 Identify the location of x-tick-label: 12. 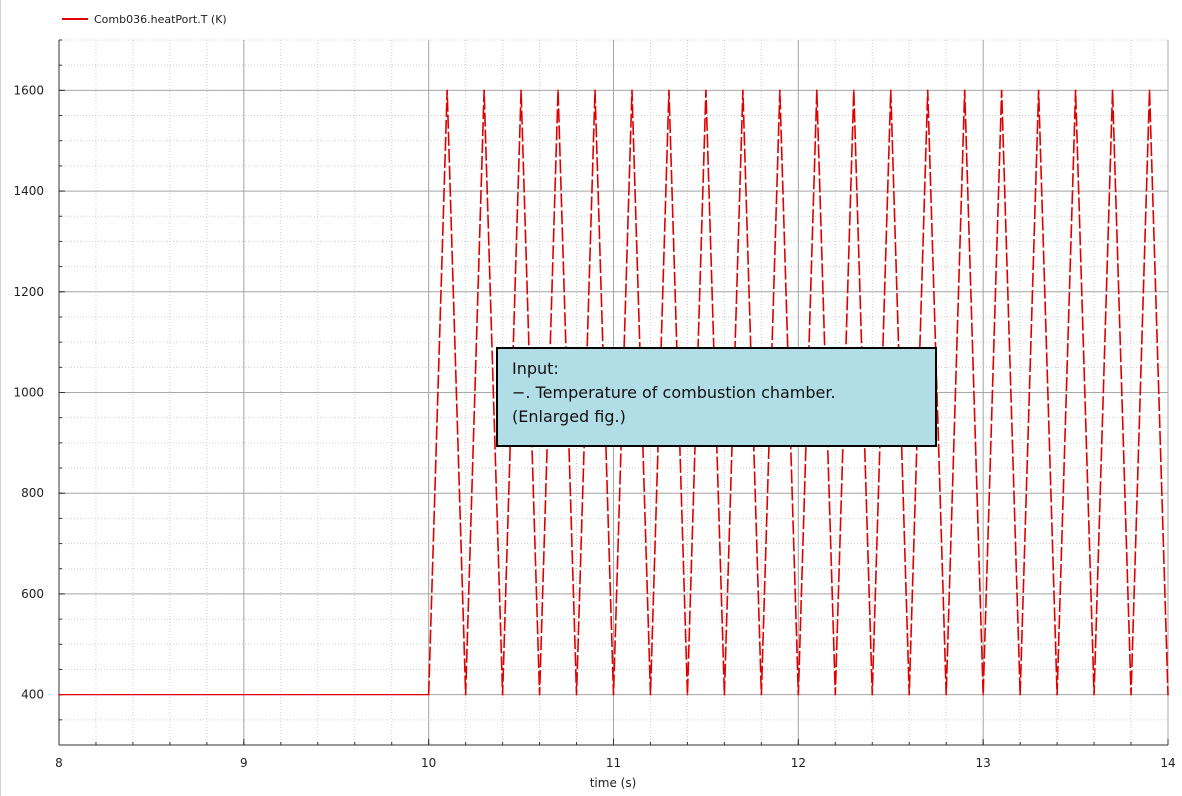
(798, 763).